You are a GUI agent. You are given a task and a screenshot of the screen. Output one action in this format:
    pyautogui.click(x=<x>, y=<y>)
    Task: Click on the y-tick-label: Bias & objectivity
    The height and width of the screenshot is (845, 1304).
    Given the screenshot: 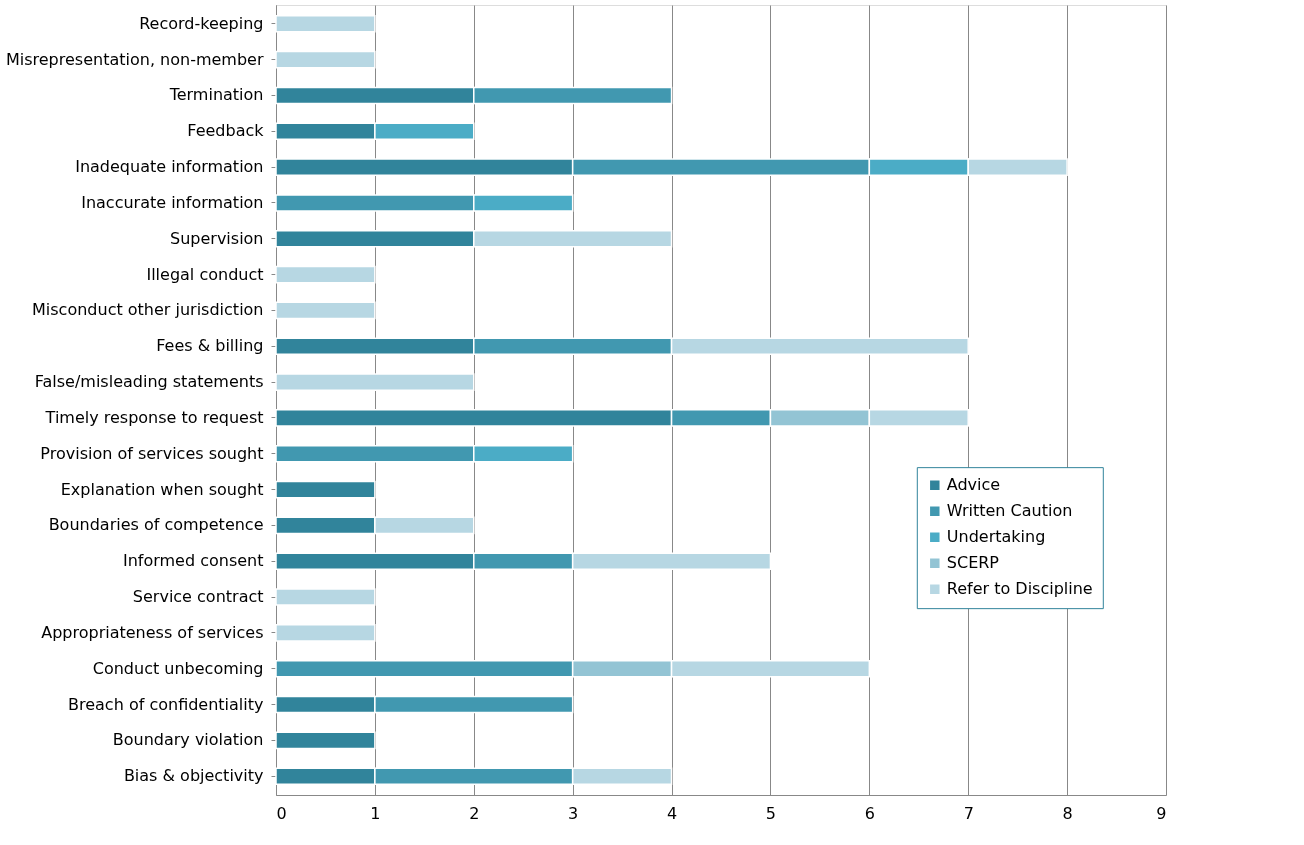 What is the action you would take?
    pyautogui.click(x=193, y=776)
    